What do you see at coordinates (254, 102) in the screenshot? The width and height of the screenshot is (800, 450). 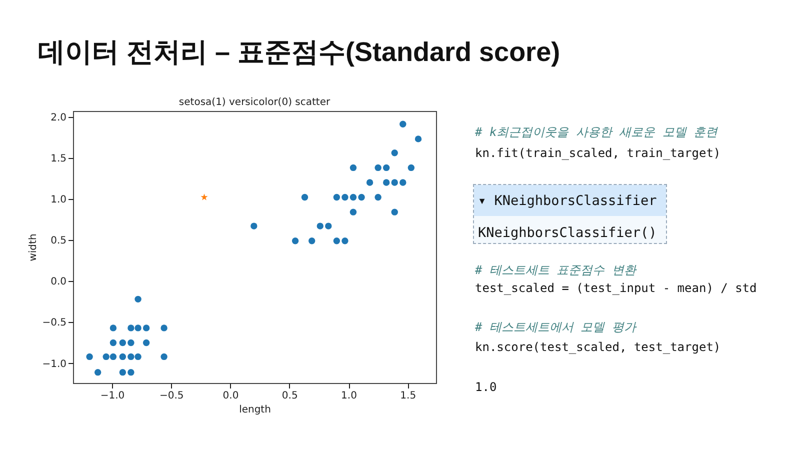 I see `chart-title: setosa(1) versicolor(0) scatter` at bounding box center [254, 102].